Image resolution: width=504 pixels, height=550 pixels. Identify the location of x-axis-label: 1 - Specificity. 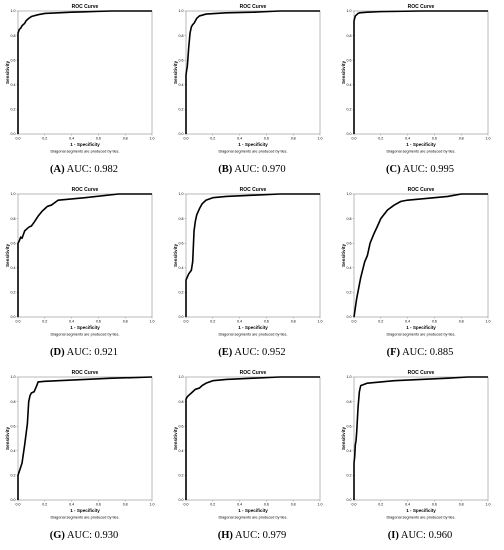
(421, 510).